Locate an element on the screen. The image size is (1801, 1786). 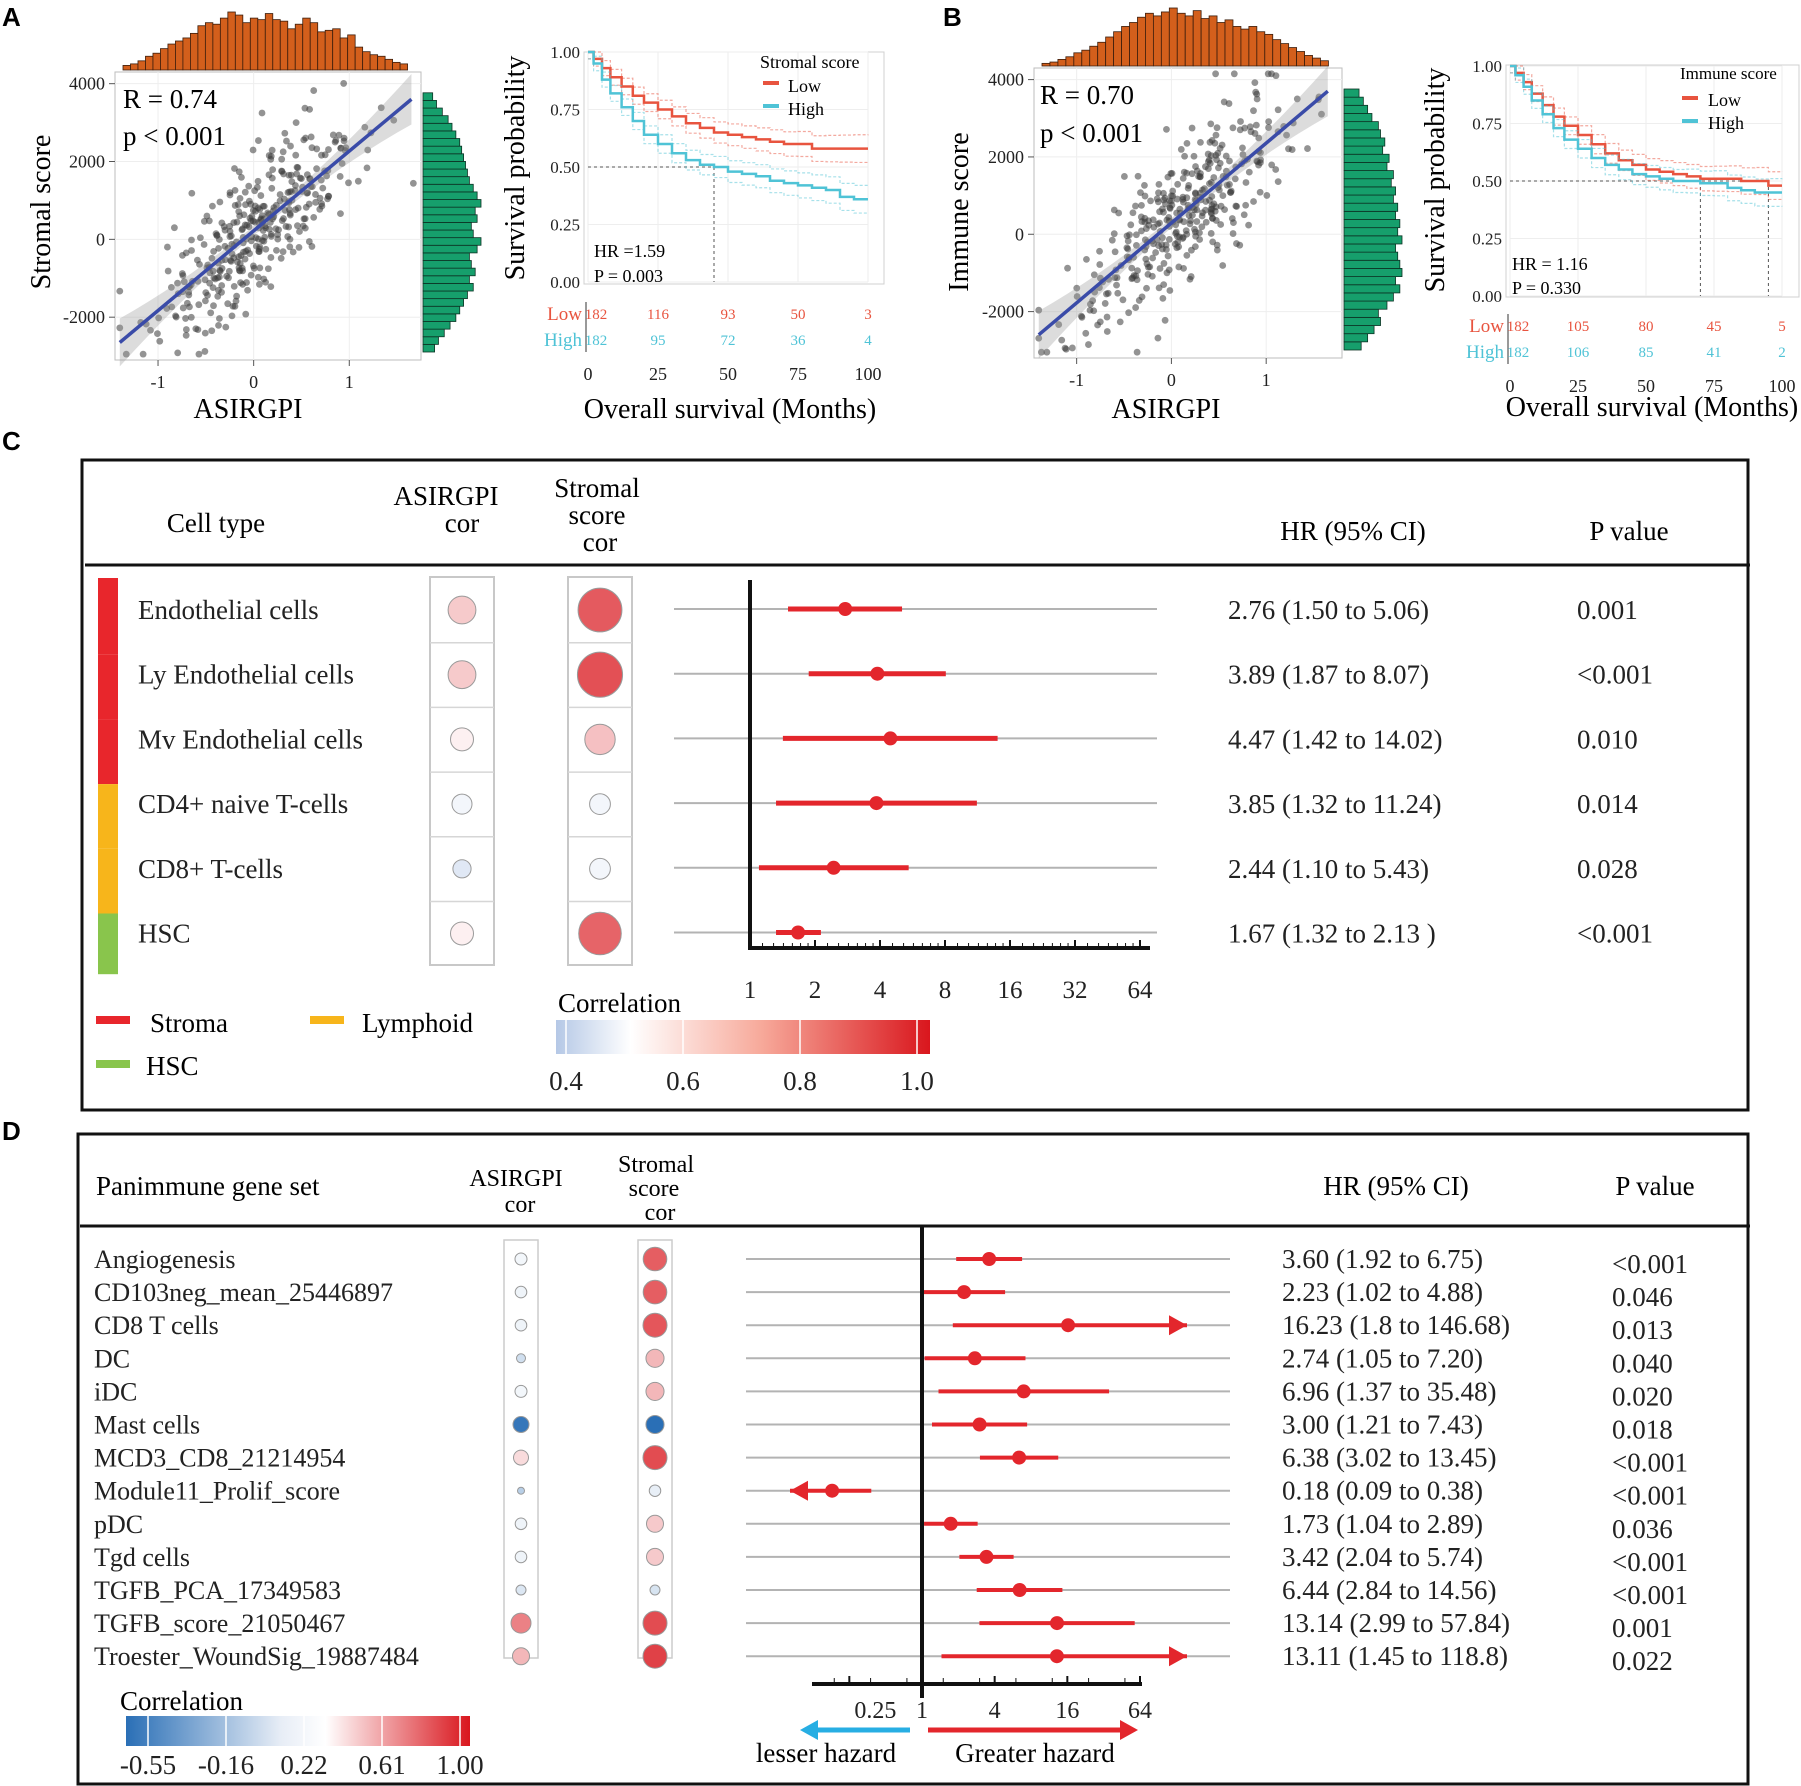
greater-hazard-label: Greater hazard is located at coordinates (1035, 1753).